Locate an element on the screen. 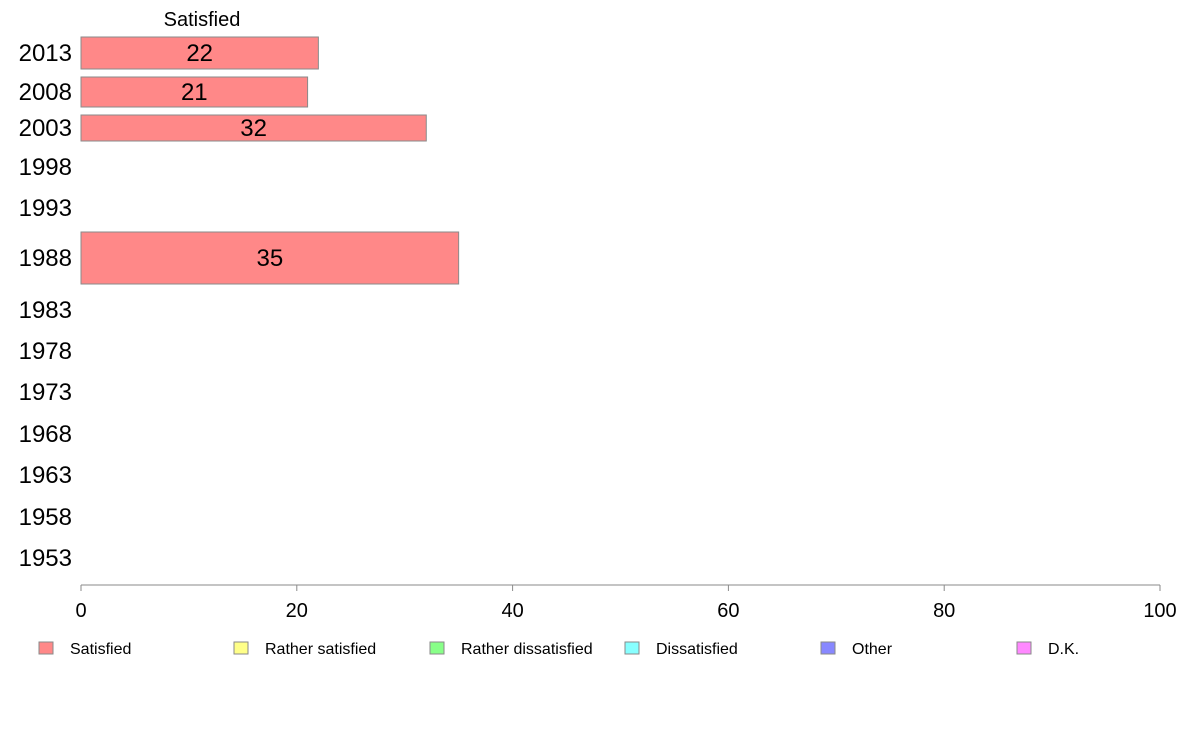  y-tick-label: 1953 is located at coordinates (45, 558).